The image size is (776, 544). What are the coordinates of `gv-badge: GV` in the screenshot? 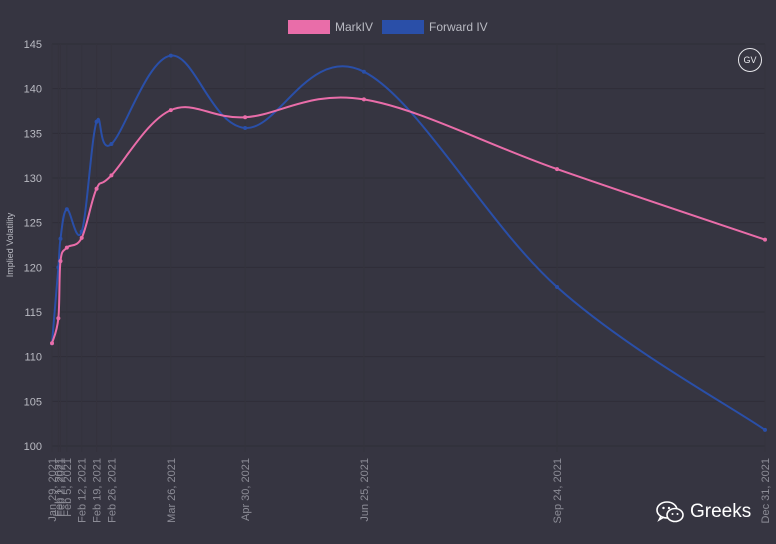 It's located at (750, 60).